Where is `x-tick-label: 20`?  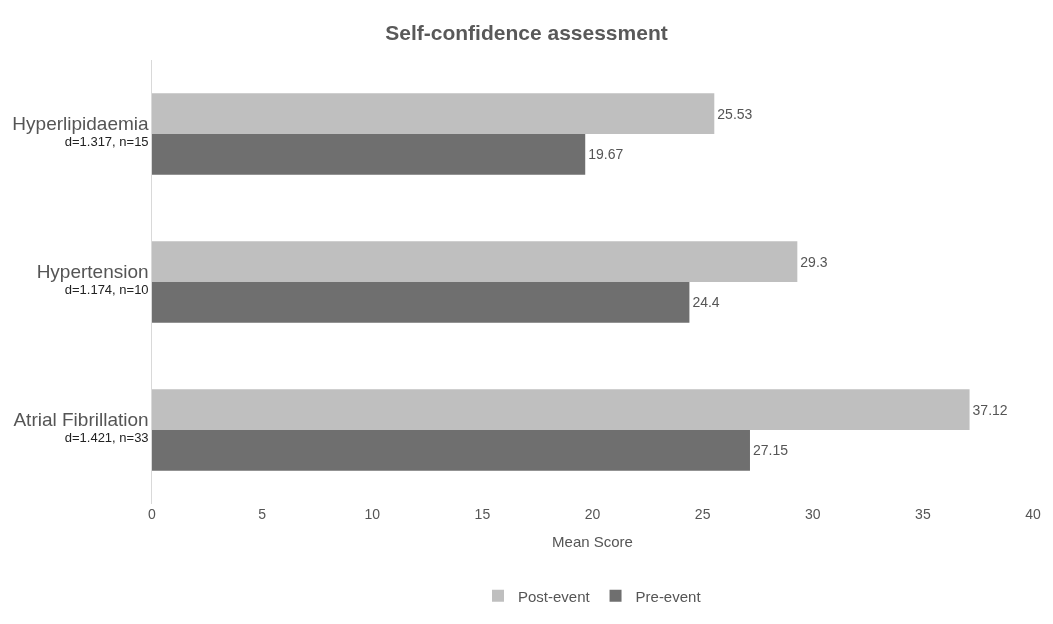
x-tick-label: 20 is located at coordinates (592, 514).